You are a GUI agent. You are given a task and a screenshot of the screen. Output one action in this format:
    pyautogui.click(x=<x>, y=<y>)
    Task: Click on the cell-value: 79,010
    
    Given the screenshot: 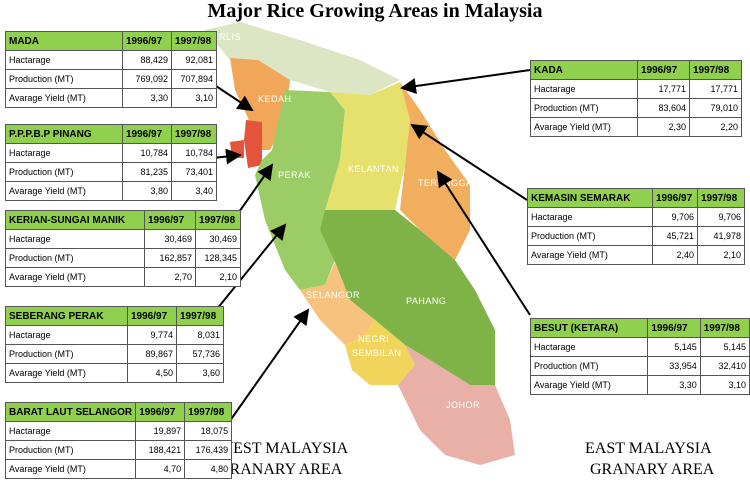 What is the action you would take?
    pyautogui.click(x=715, y=108)
    